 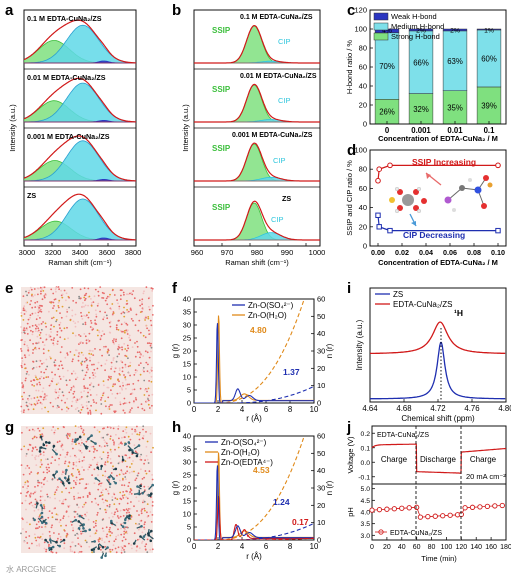 What do you see at coordinates (402, 547) in the screenshot?
I see `x-tick-label: 40` at bounding box center [402, 547].